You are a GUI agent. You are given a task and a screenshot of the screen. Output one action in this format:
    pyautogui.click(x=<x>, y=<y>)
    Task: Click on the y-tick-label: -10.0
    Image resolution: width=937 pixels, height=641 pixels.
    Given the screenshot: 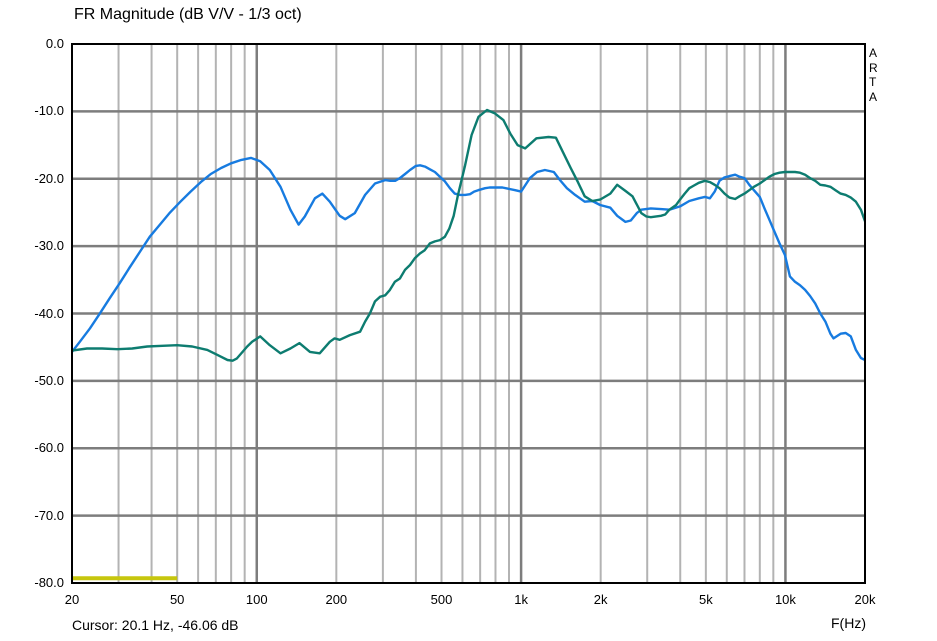 What is the action you would take?
    pyautogui.click(x=49, y=111)
    